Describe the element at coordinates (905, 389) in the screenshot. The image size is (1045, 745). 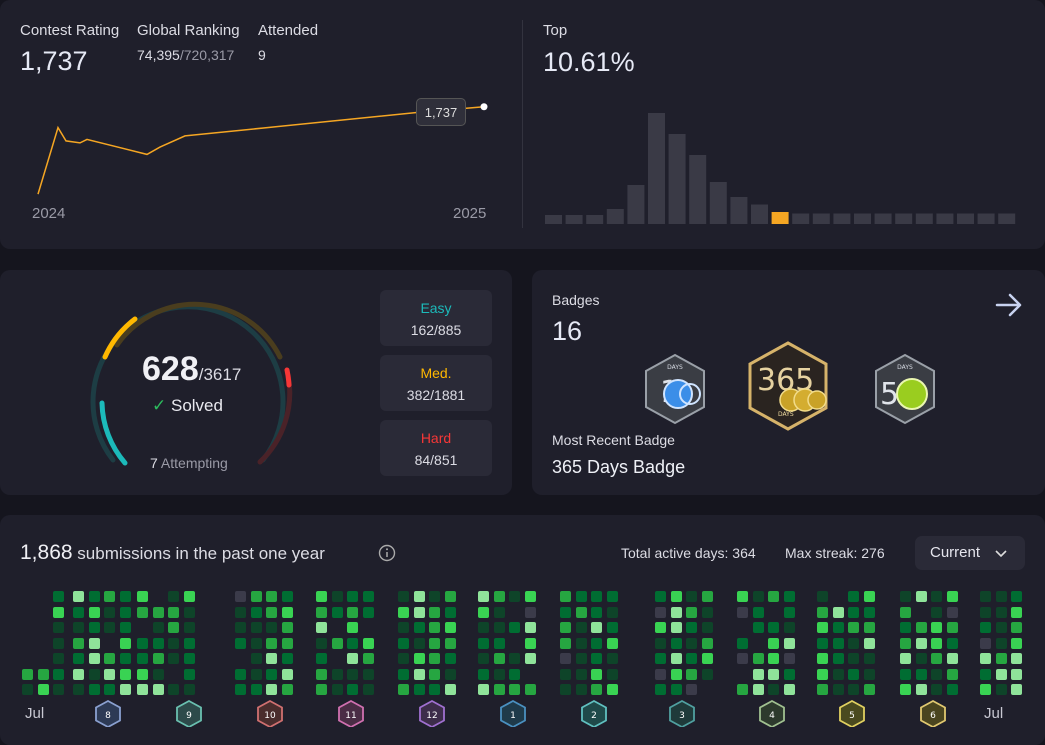
I see `50-days-badge-icon: DAYS 5` at that location.